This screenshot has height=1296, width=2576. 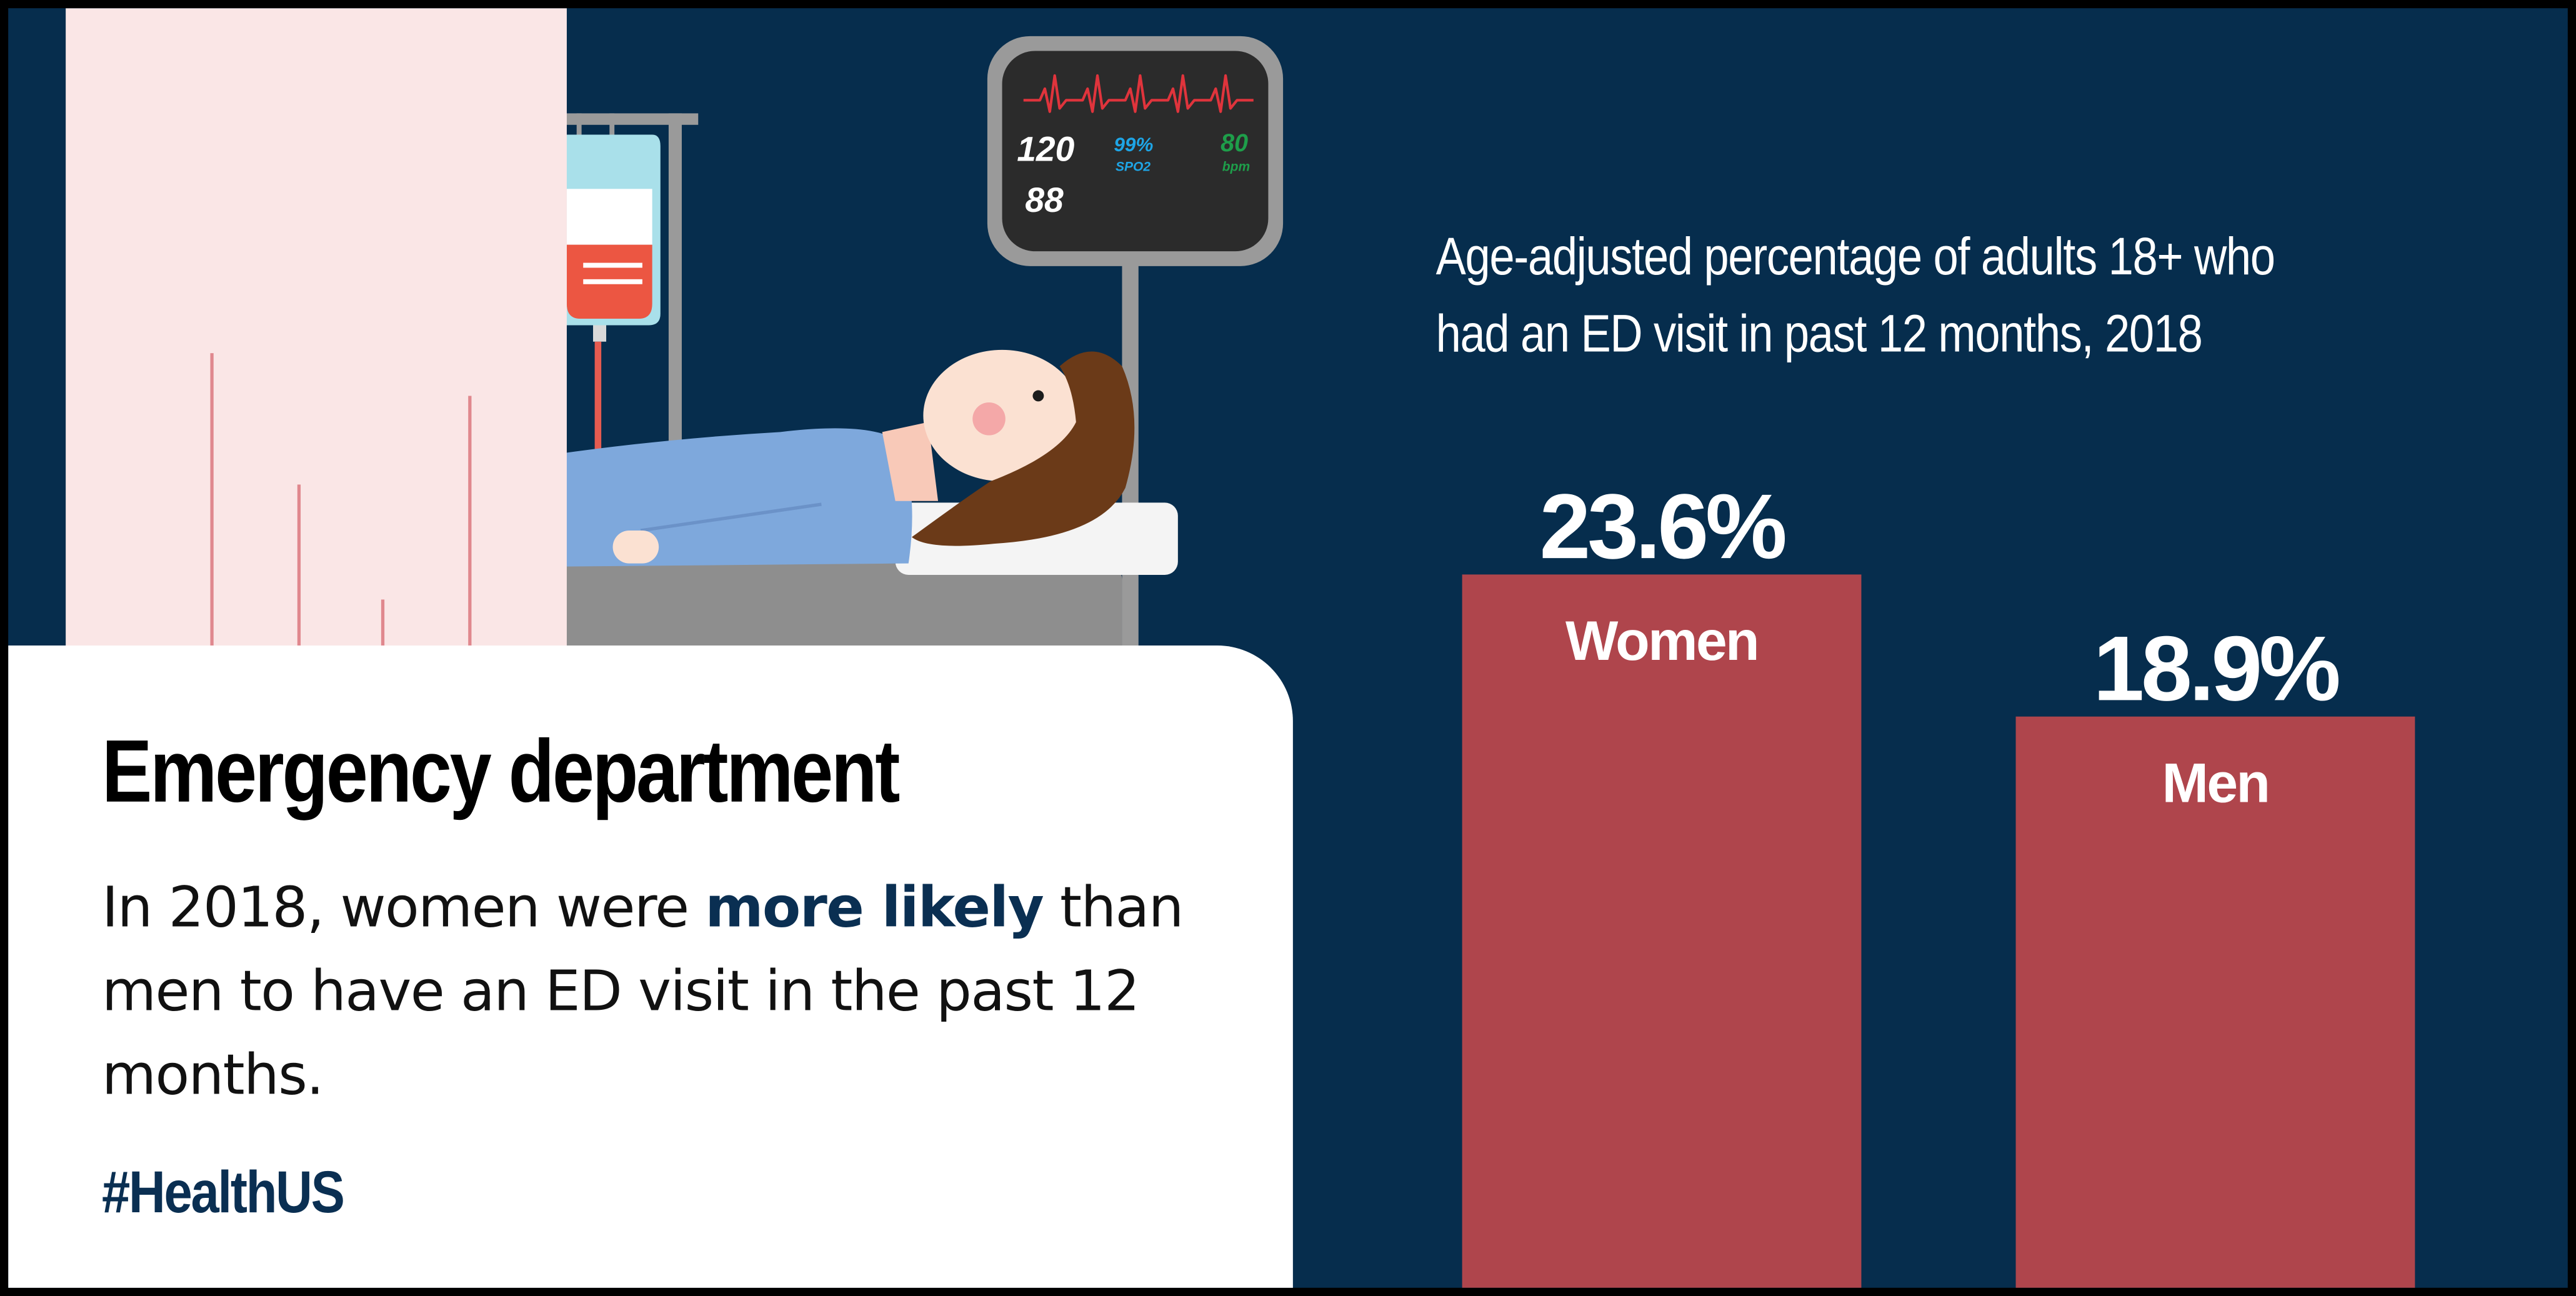 I want to click on heart-rate-unit: bpm, so click(x=1236, y=166).